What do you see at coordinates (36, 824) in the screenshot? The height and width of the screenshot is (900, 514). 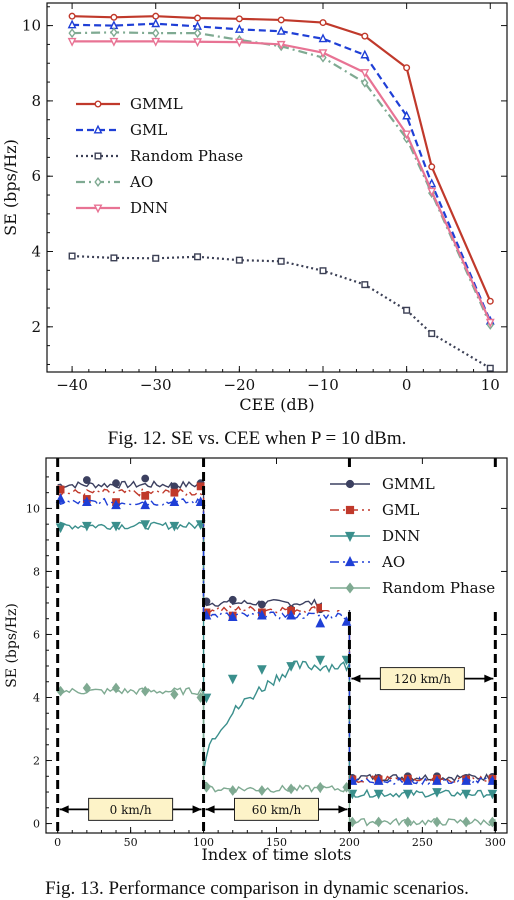 I see `y-tick-label: 0` at bounding box center [36, 824].